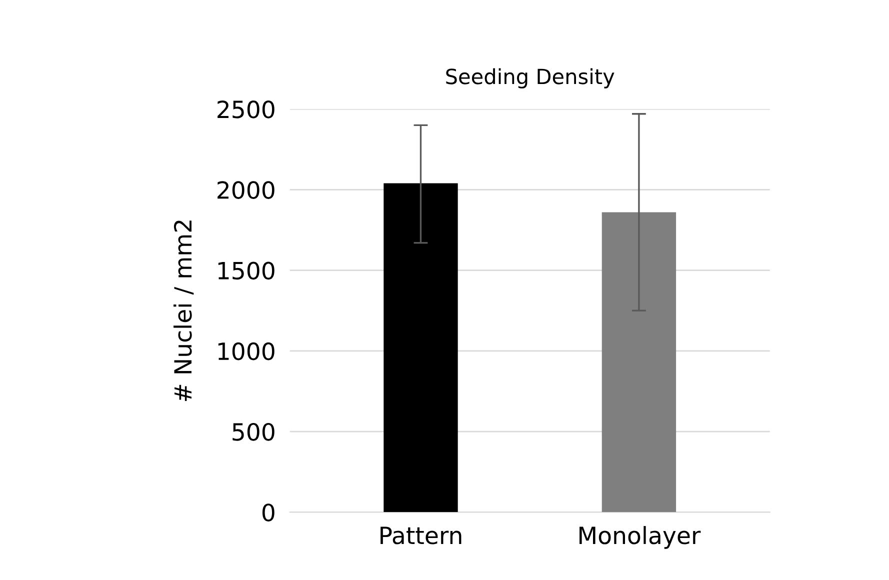 Image resolution: width=889 pixels, height=580 pixels. What do you see at coordinates (268, 513) in the screenshot?
I see `y-tick-label: 0` at bounding box center [268, 513].